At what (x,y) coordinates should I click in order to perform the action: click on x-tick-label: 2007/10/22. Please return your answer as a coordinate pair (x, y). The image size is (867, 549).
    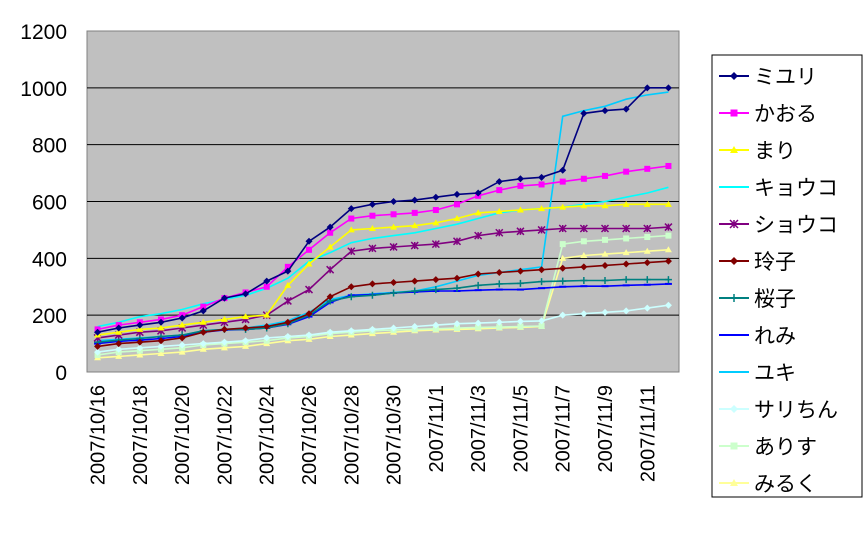
    Looking at the image, I should click on (225, 435).